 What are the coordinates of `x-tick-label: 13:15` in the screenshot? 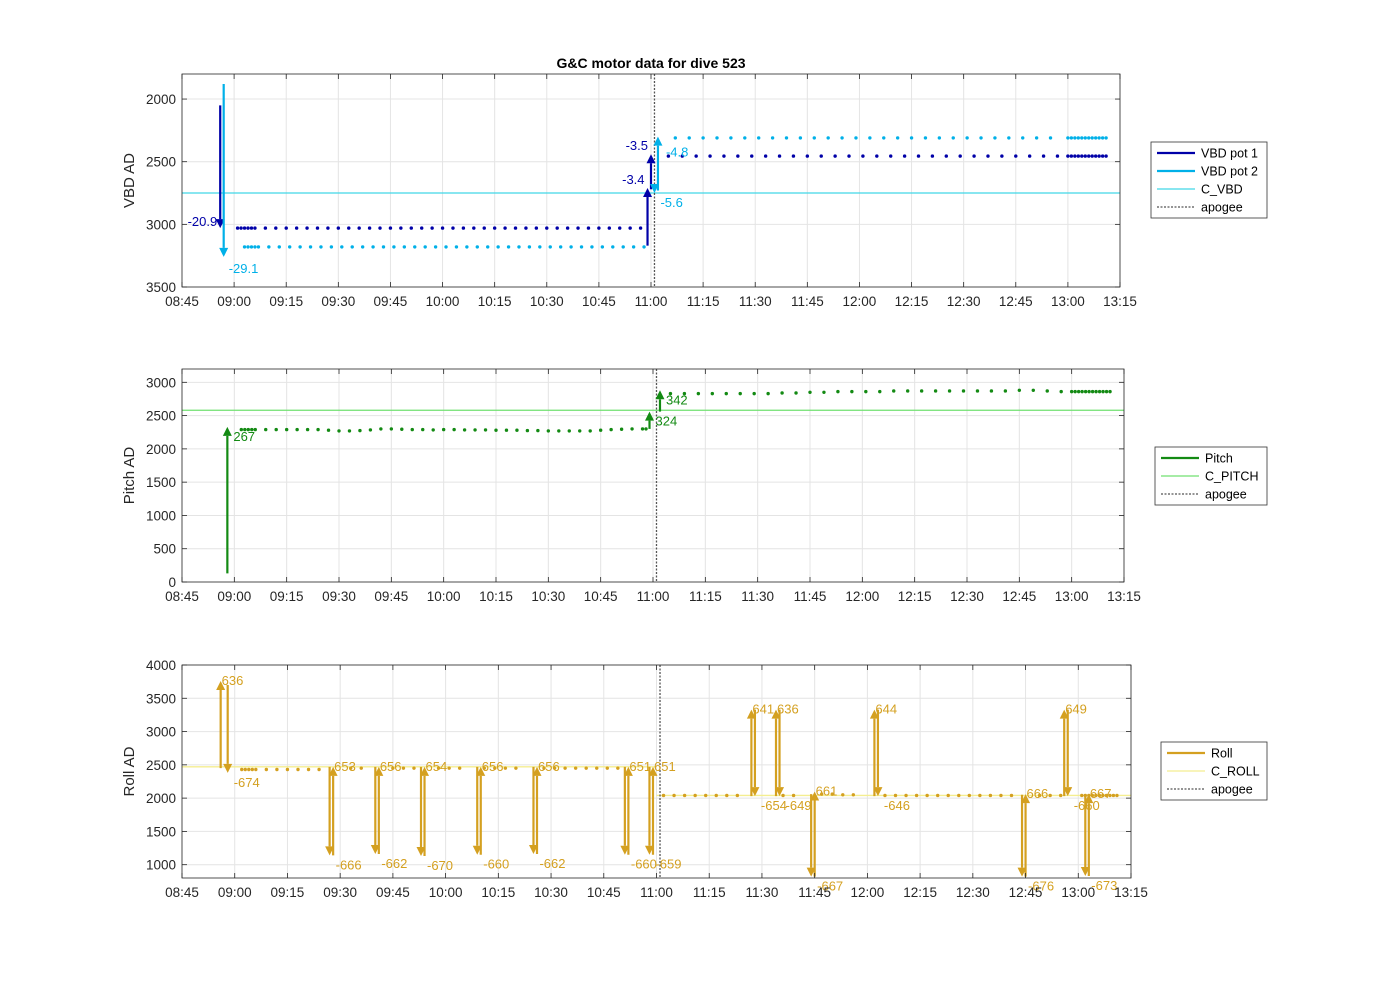 It's located at (1131, 892).